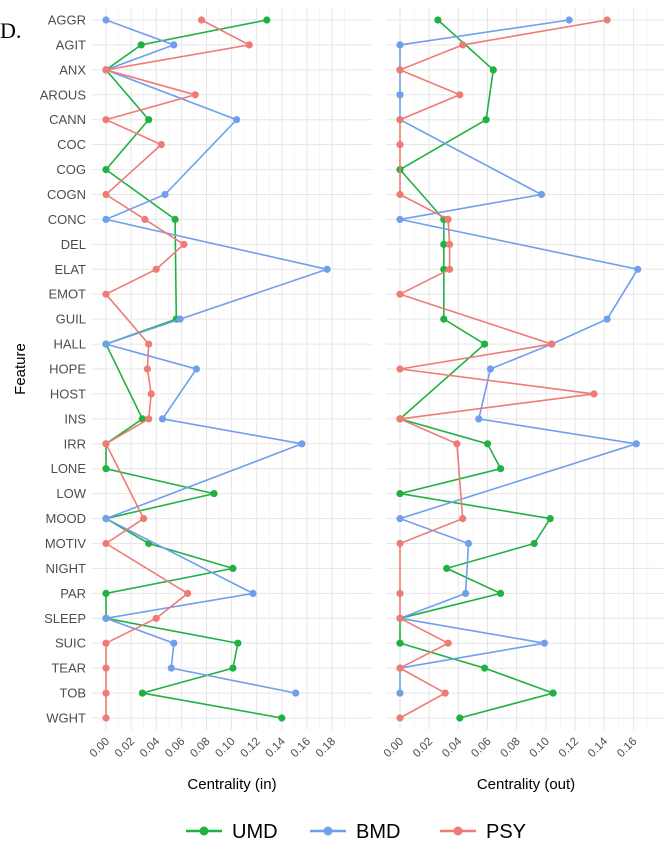  Describe the element at coordinates (550, 519) in the screenshot. I see `point-umd-mood-out` at that location.